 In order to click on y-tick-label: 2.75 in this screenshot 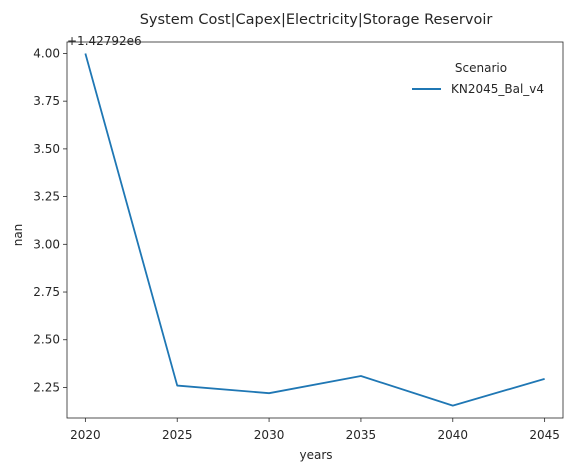, I will do `click(46, 292)`.